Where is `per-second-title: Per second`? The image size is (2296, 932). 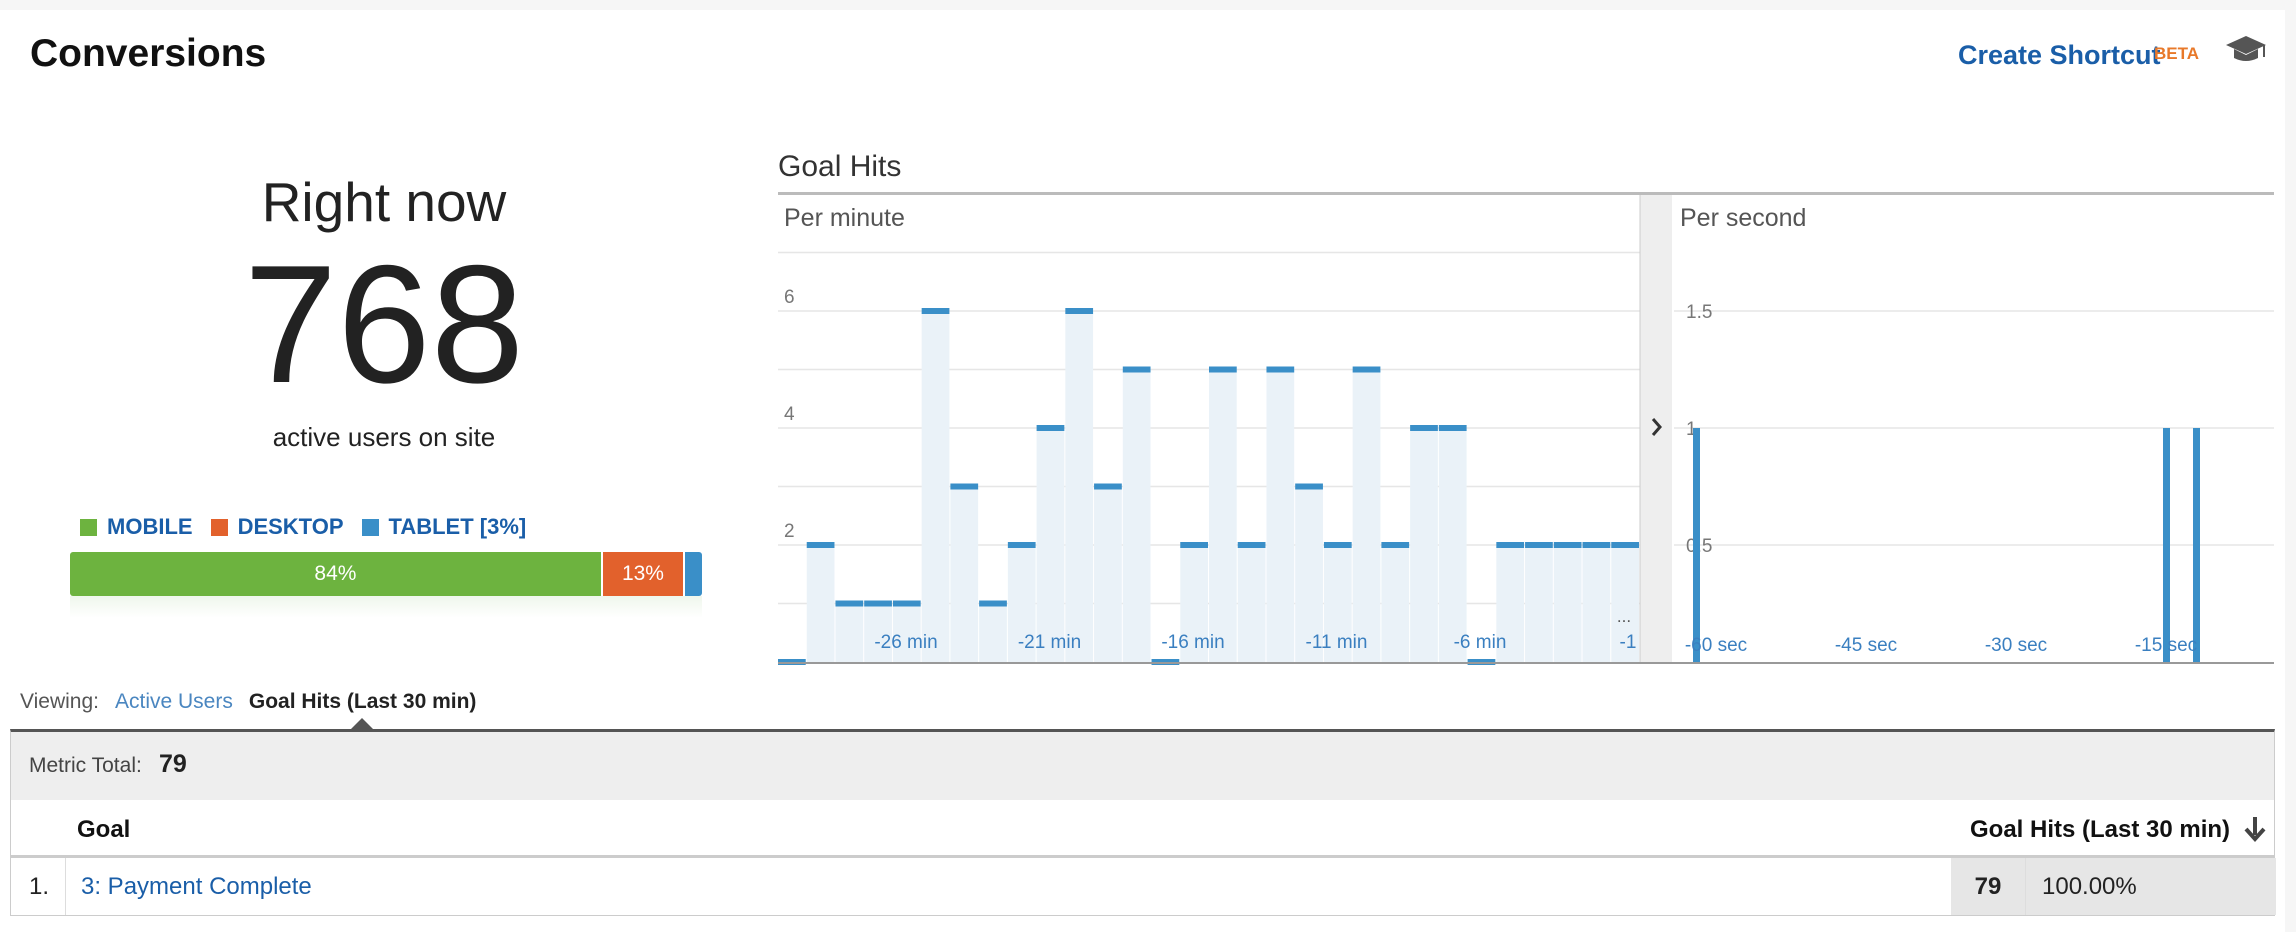
per-second-title: Per second is located at coordinates (1743, 218).